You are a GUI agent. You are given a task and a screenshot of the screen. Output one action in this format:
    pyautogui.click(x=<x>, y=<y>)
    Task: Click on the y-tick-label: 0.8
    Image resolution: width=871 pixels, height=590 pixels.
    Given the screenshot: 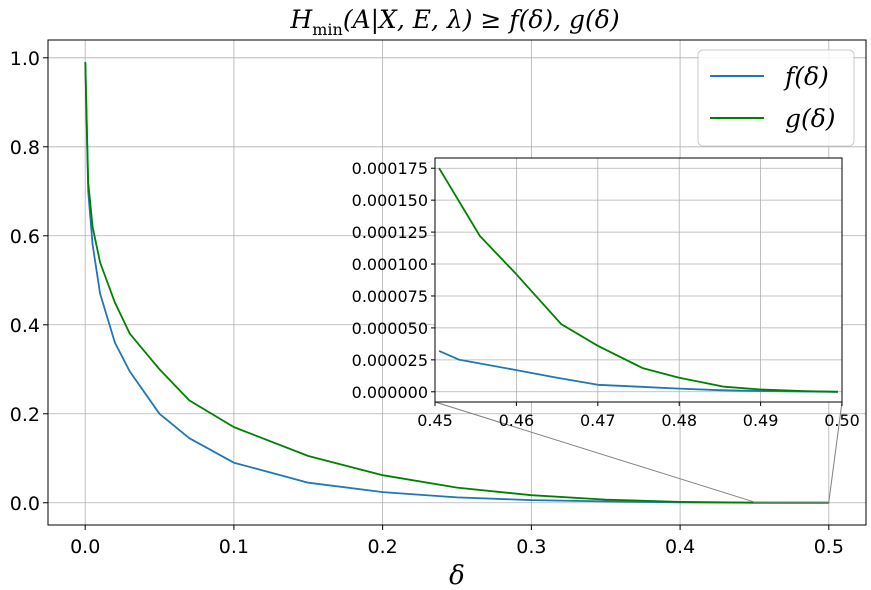 What is the action you would take?
    pyautogui.click(x=25, y=148)
    